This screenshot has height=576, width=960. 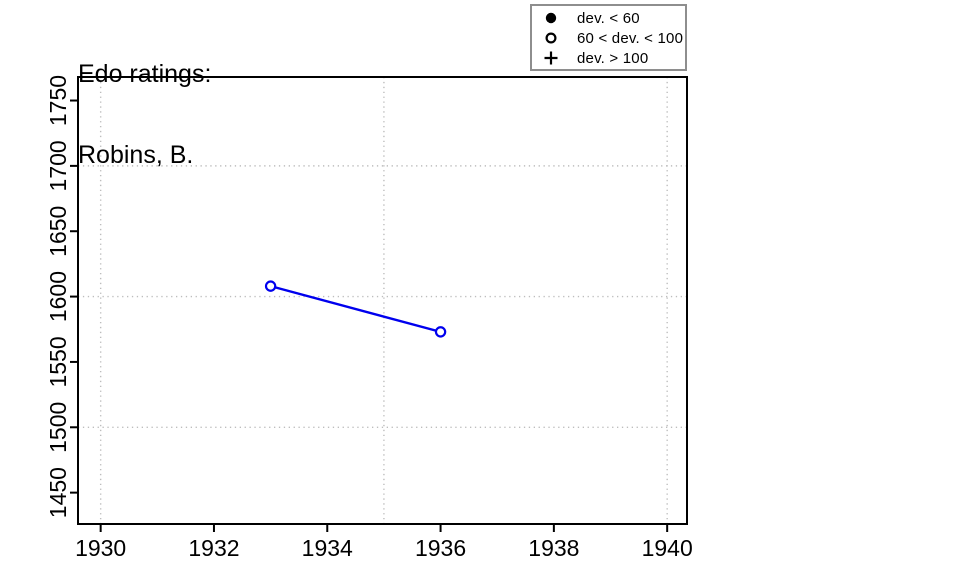 I want to click on legend-item-label: dev. > 100, so click(x=613, y=58).